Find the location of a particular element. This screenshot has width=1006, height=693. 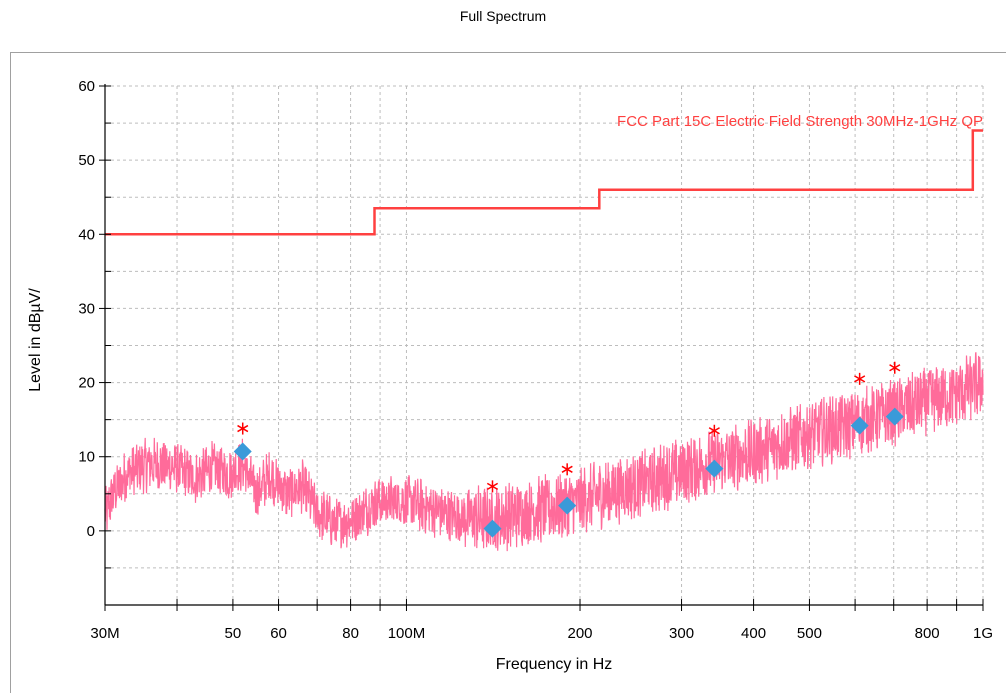

y-tick-label: 60 is located at coordinates (86, 86).